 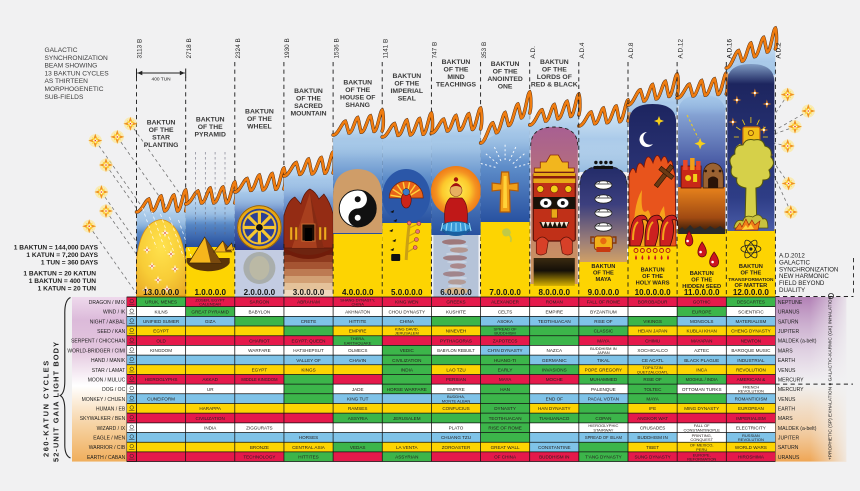 I want to click on svg-text: AZTEC, so click(x=702, y=350).